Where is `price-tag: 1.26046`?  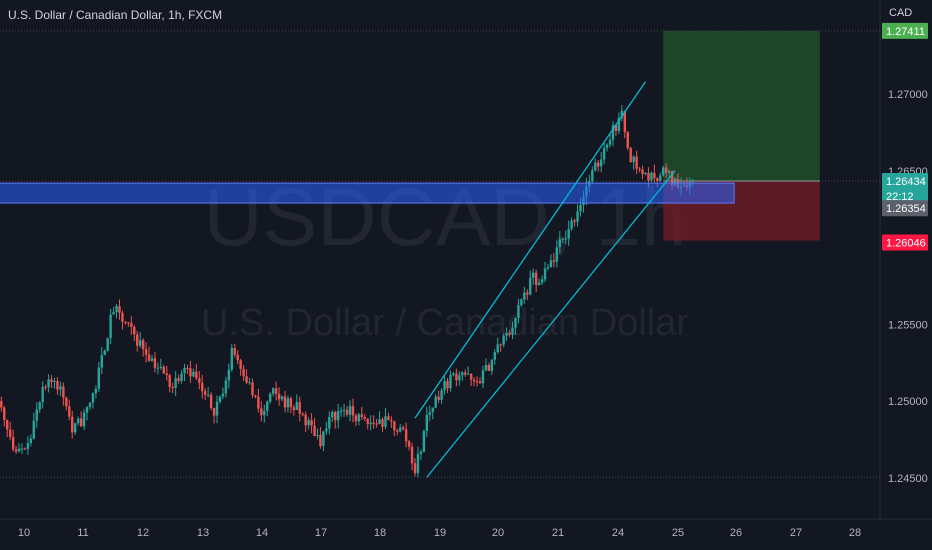
price-tag: 1.26046 is located at coordinates (905, 242).